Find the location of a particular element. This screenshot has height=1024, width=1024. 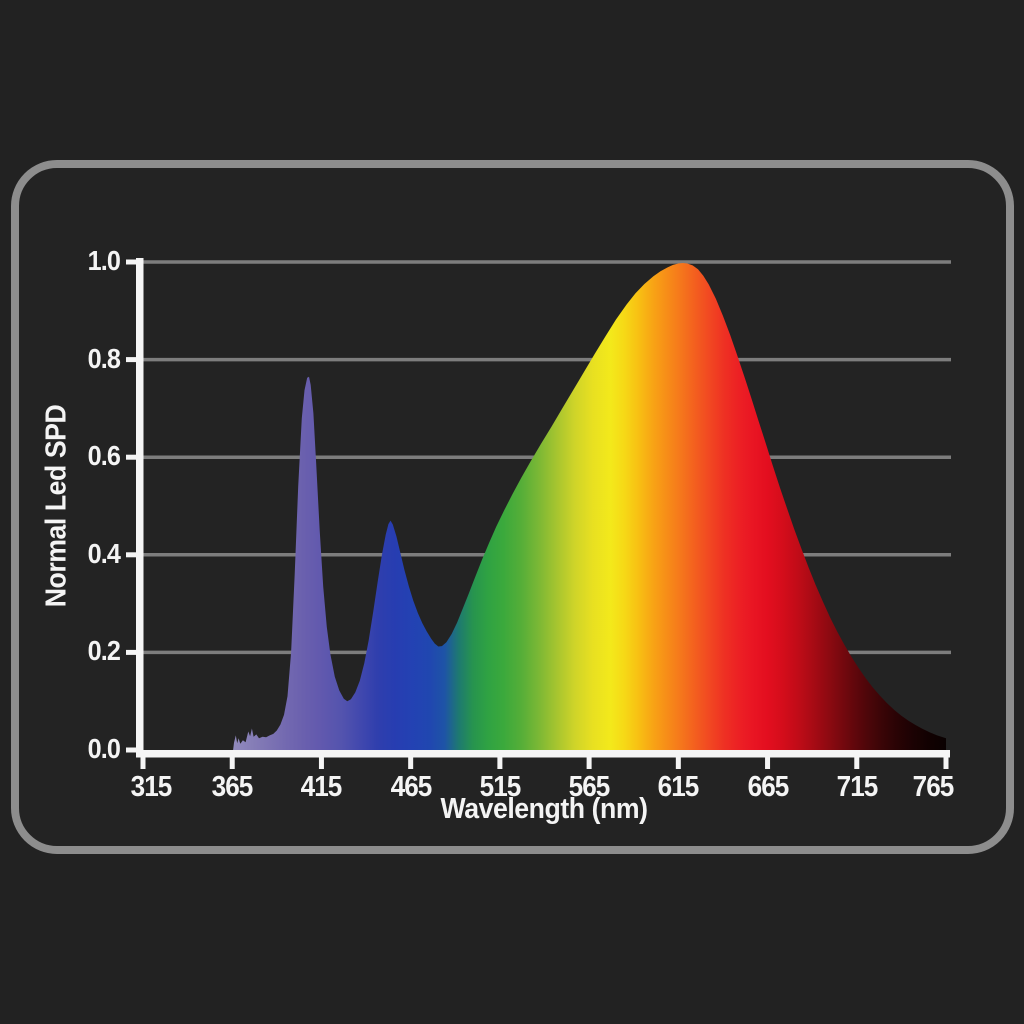

y-tick-label: 0.6 is located at coordinates (104, 456).